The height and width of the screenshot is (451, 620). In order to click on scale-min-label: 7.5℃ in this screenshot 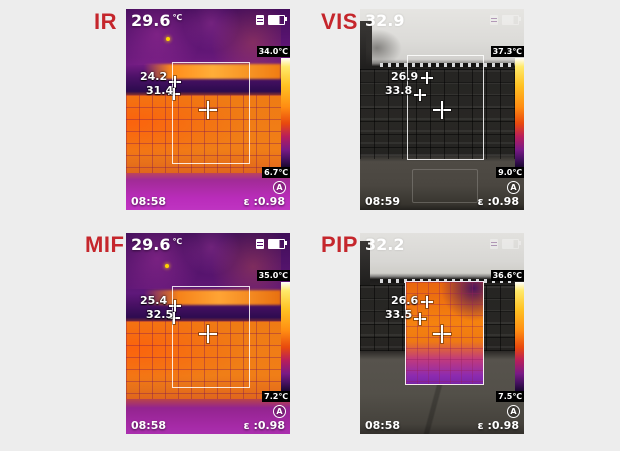, I will do `click(510, 396)`.